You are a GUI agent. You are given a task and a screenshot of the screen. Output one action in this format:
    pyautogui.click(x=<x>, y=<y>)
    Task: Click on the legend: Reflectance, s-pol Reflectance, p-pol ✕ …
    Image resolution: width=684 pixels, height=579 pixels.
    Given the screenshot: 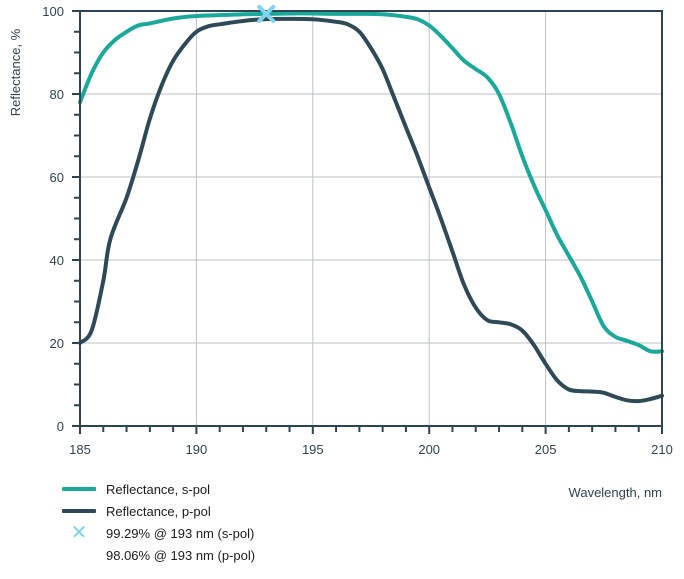 What is the action you would take?
    pyautogui.click(x=158, y=522)
    